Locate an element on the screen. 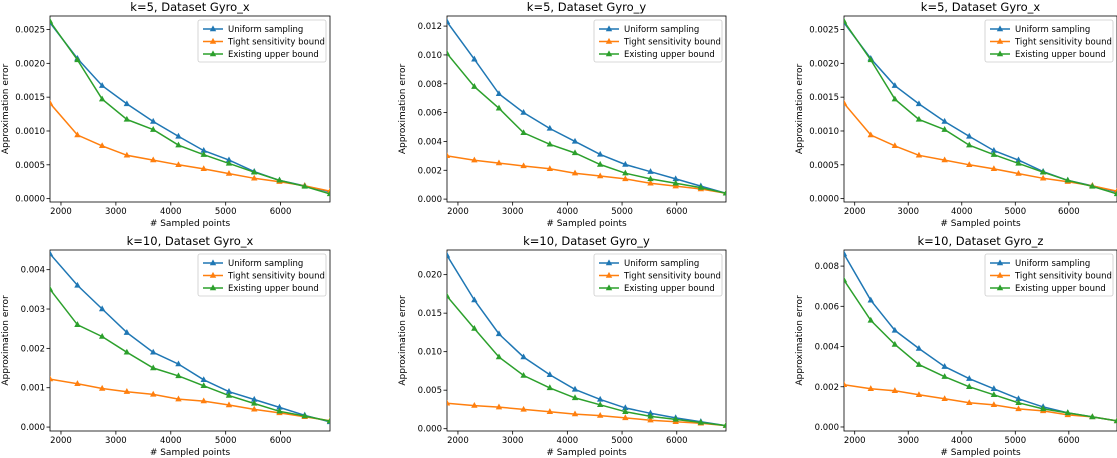  y-tick-label: 0.006 is located at coordinates (827, 307).